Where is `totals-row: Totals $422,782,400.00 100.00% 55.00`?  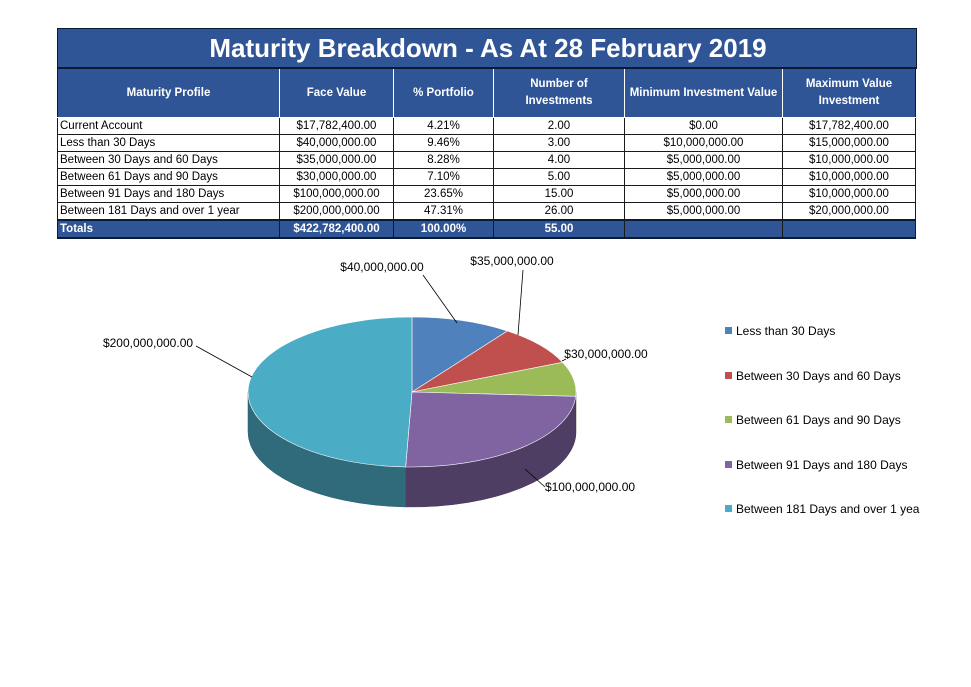
totals-row: Totals $422,782,400.00 100.00% 55.00 is located at coordinates (486, 229).